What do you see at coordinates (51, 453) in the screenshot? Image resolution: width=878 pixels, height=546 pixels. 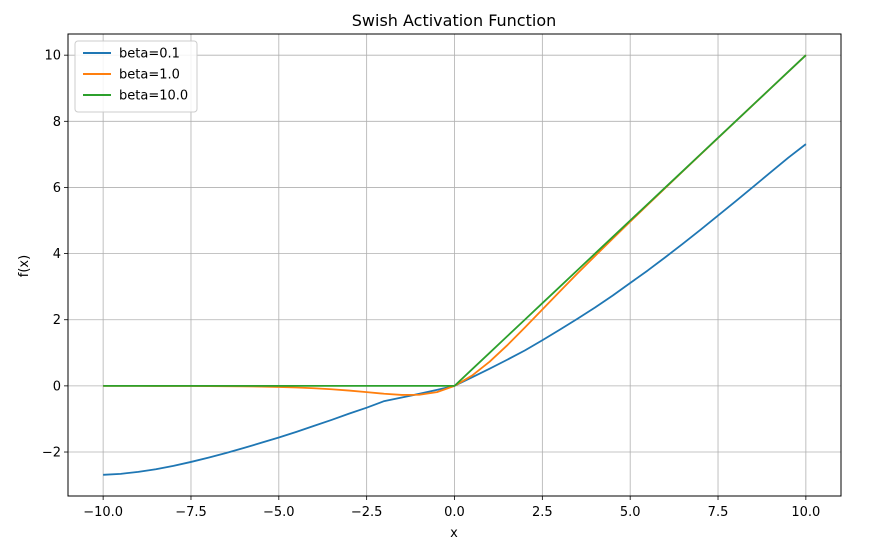 I see `y-tick-label: −2` at bounding box center [51, 453].